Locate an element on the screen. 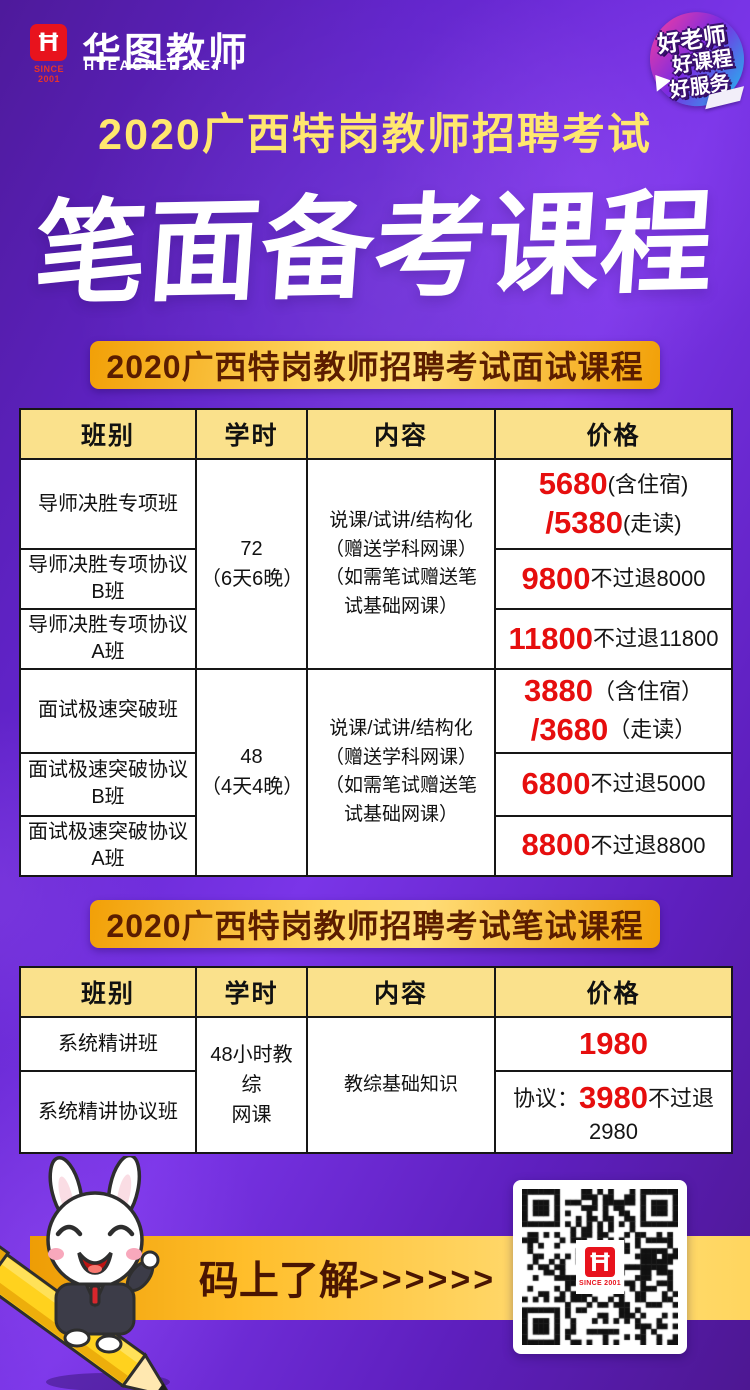 This screenshot has height=1390, width=750. class-name: 导师决胜专项协议B班 is located at coordinates (108, 579).